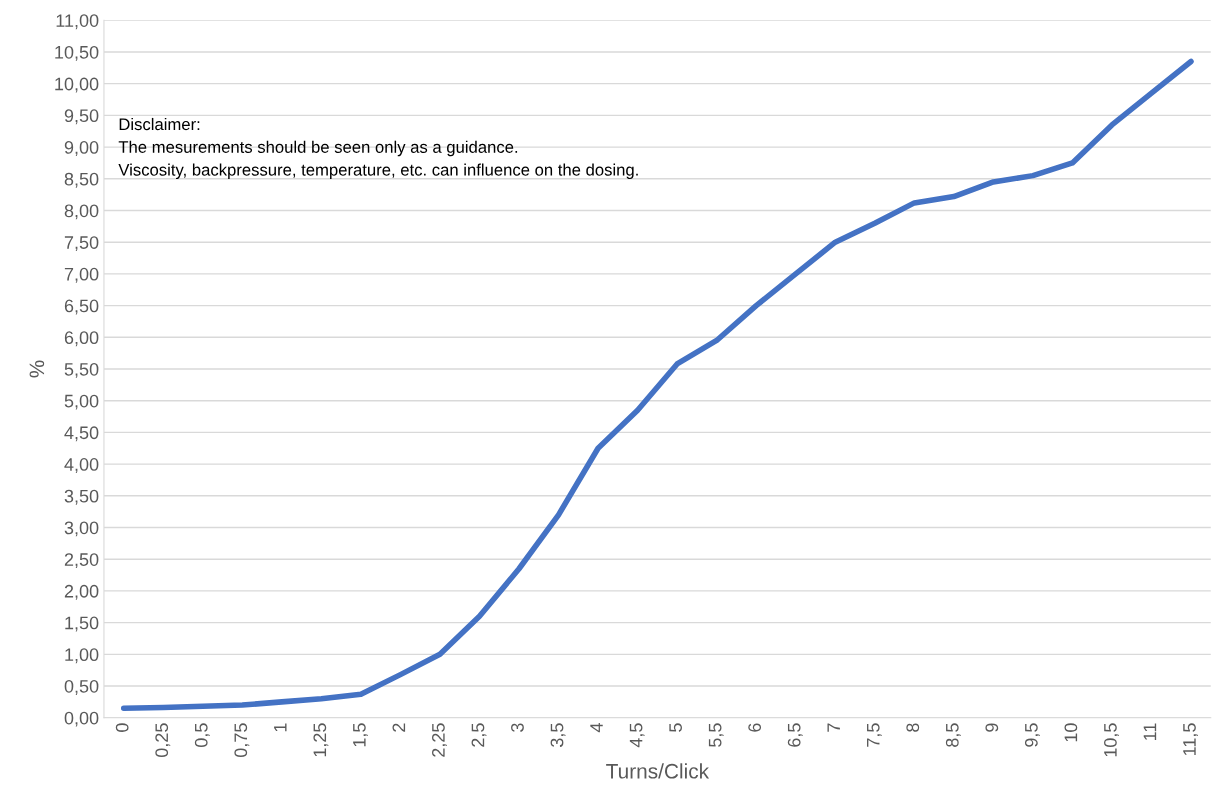 This screenshot has height=811, width=1223. I want to click on x-tick-label: 7, so click(833, 727).